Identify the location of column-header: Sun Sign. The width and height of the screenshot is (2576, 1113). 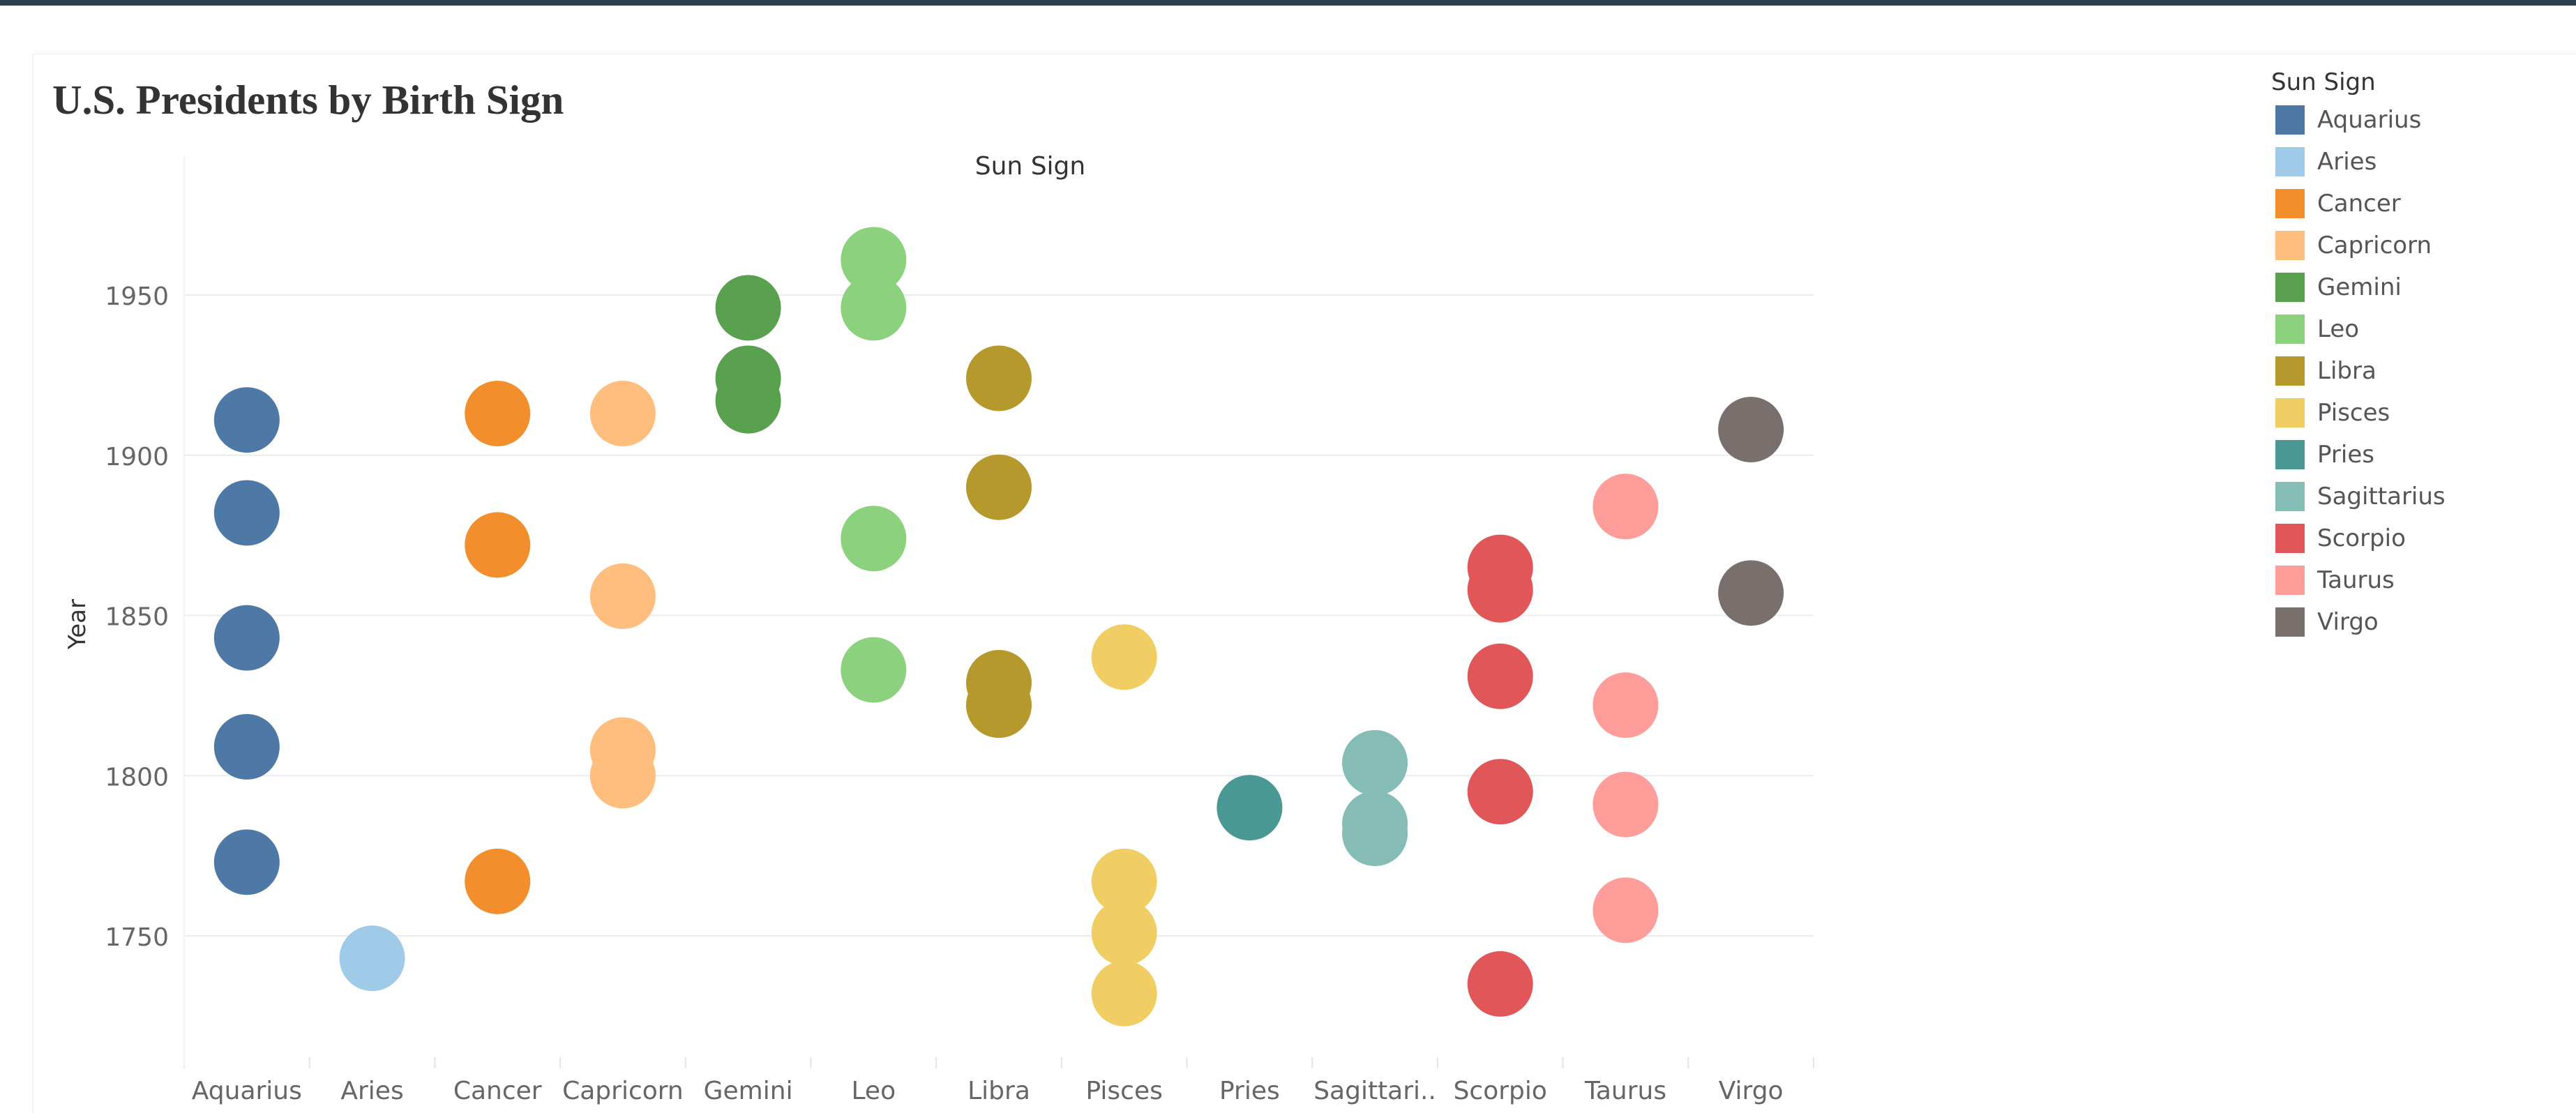
(1030, 166).